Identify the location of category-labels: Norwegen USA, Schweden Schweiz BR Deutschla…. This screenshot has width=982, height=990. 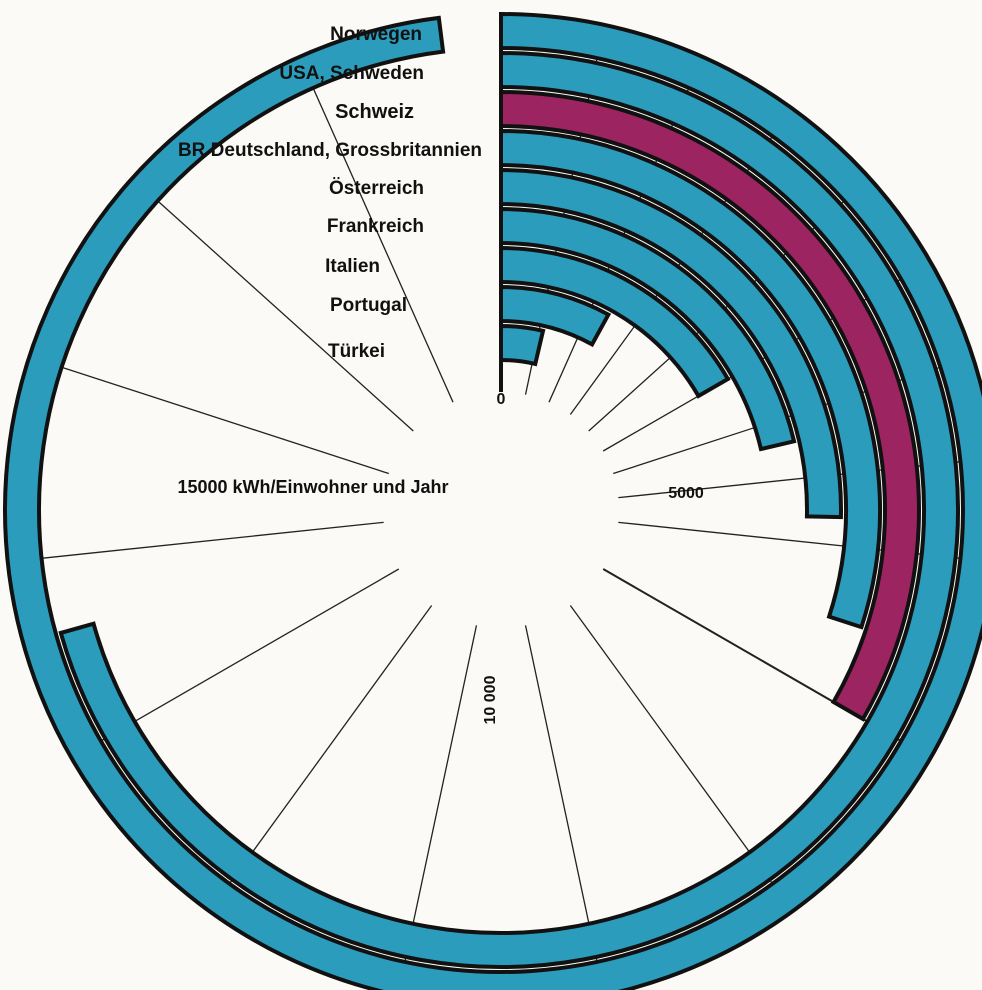
(330, 193).